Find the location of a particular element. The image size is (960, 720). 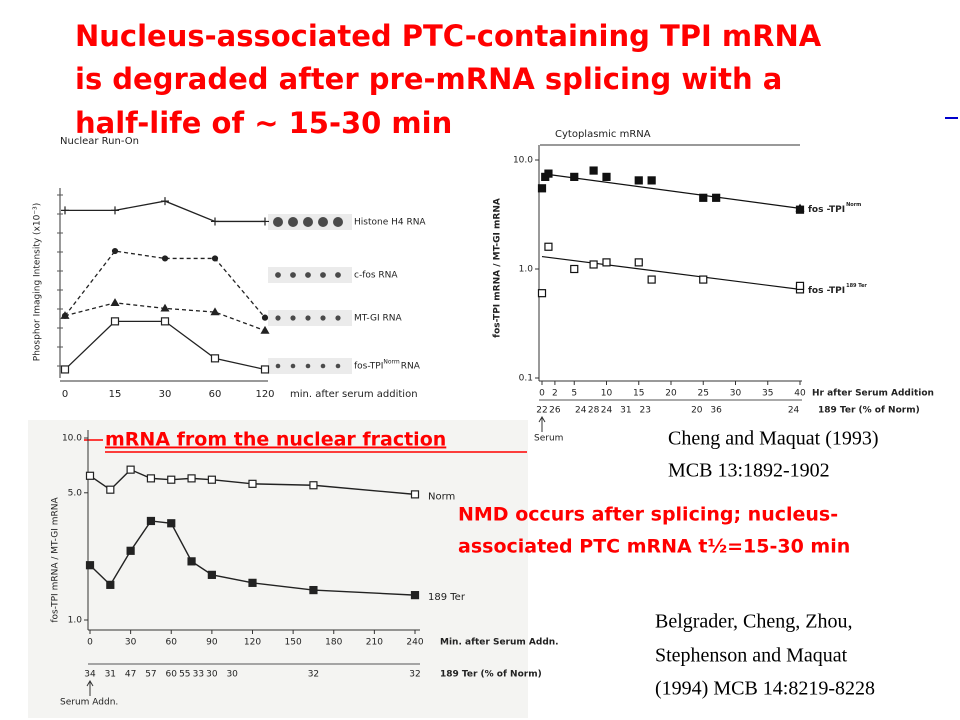

y-tick-label: 10.0 is located at coordinates (72, 439).